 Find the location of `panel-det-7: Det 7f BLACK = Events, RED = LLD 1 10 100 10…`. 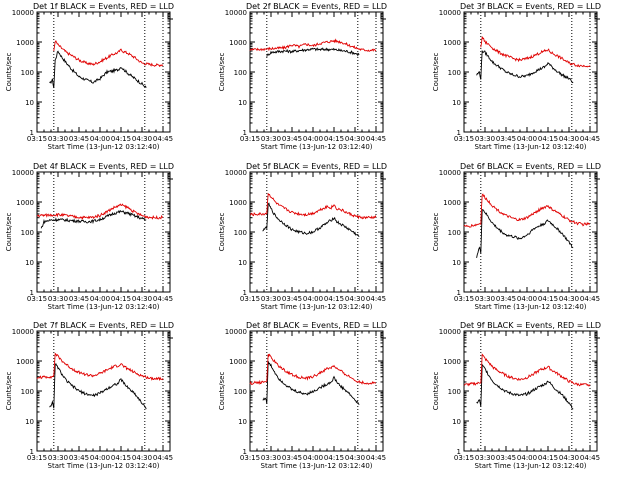

panel-det-7: Det 7f BLACK = Events, RED = LLD 1 10 100 10… is located at coordinates (89, 395).